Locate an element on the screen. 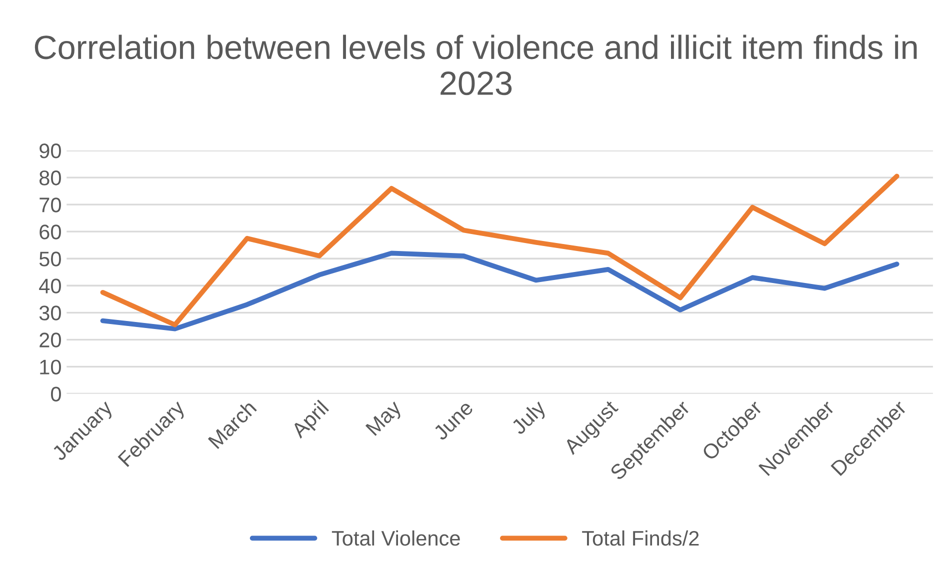 This screenshot has width=952, height=579. x-tick-label: May is located at coordinates (385, 419).